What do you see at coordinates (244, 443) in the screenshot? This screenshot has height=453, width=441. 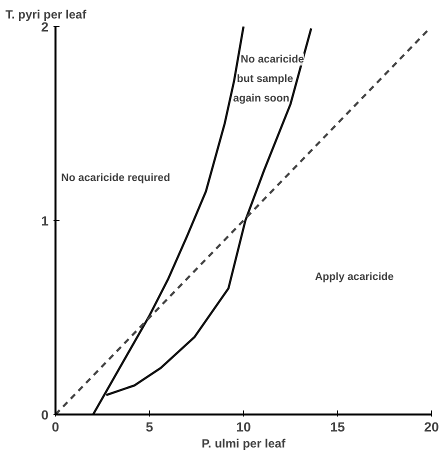 I see `x-axis-title: P. ulmi per leaf` at bounding box center [244, 443].